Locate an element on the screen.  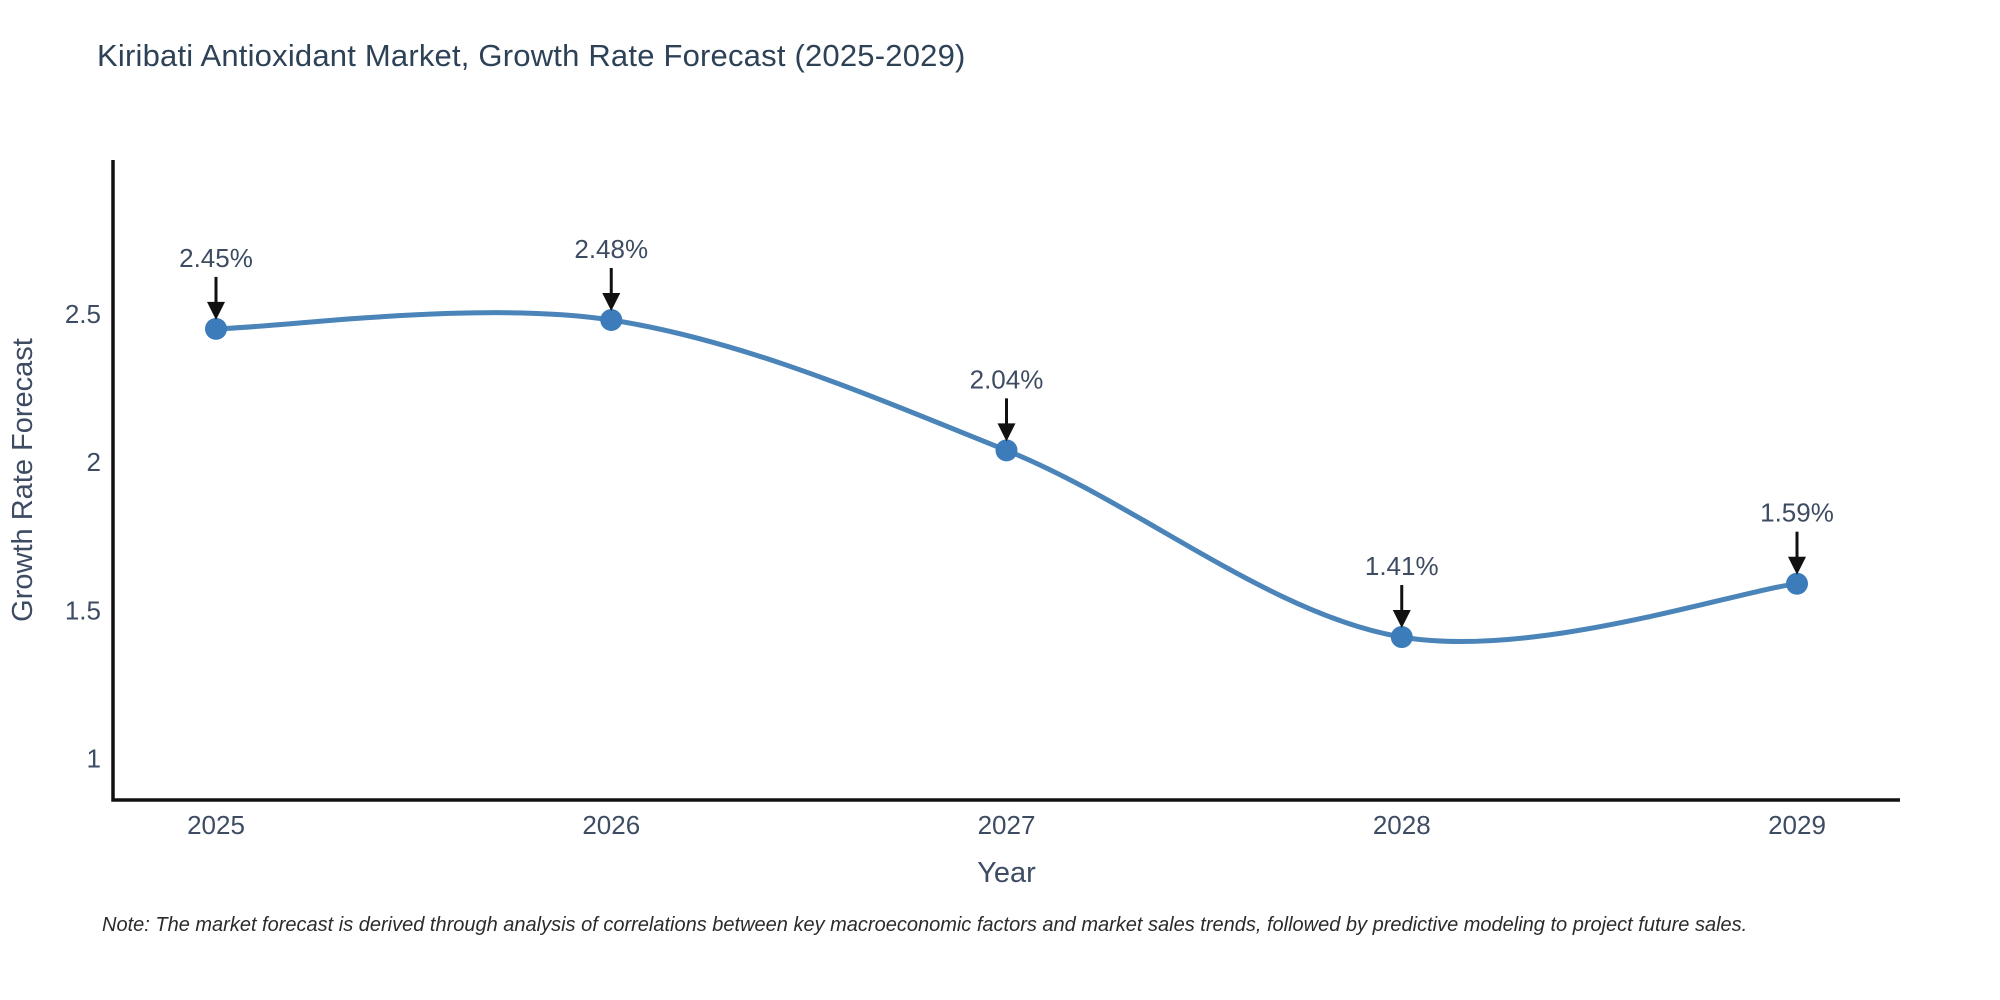
data-point-label: 2.48% is located at coordinates (611, 249).